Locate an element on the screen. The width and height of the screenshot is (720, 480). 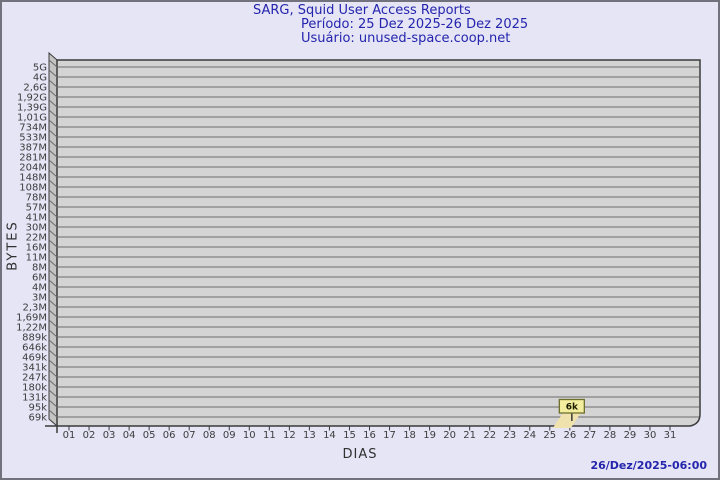
y-tick-label: 11M is located at coordinates (36, 258).